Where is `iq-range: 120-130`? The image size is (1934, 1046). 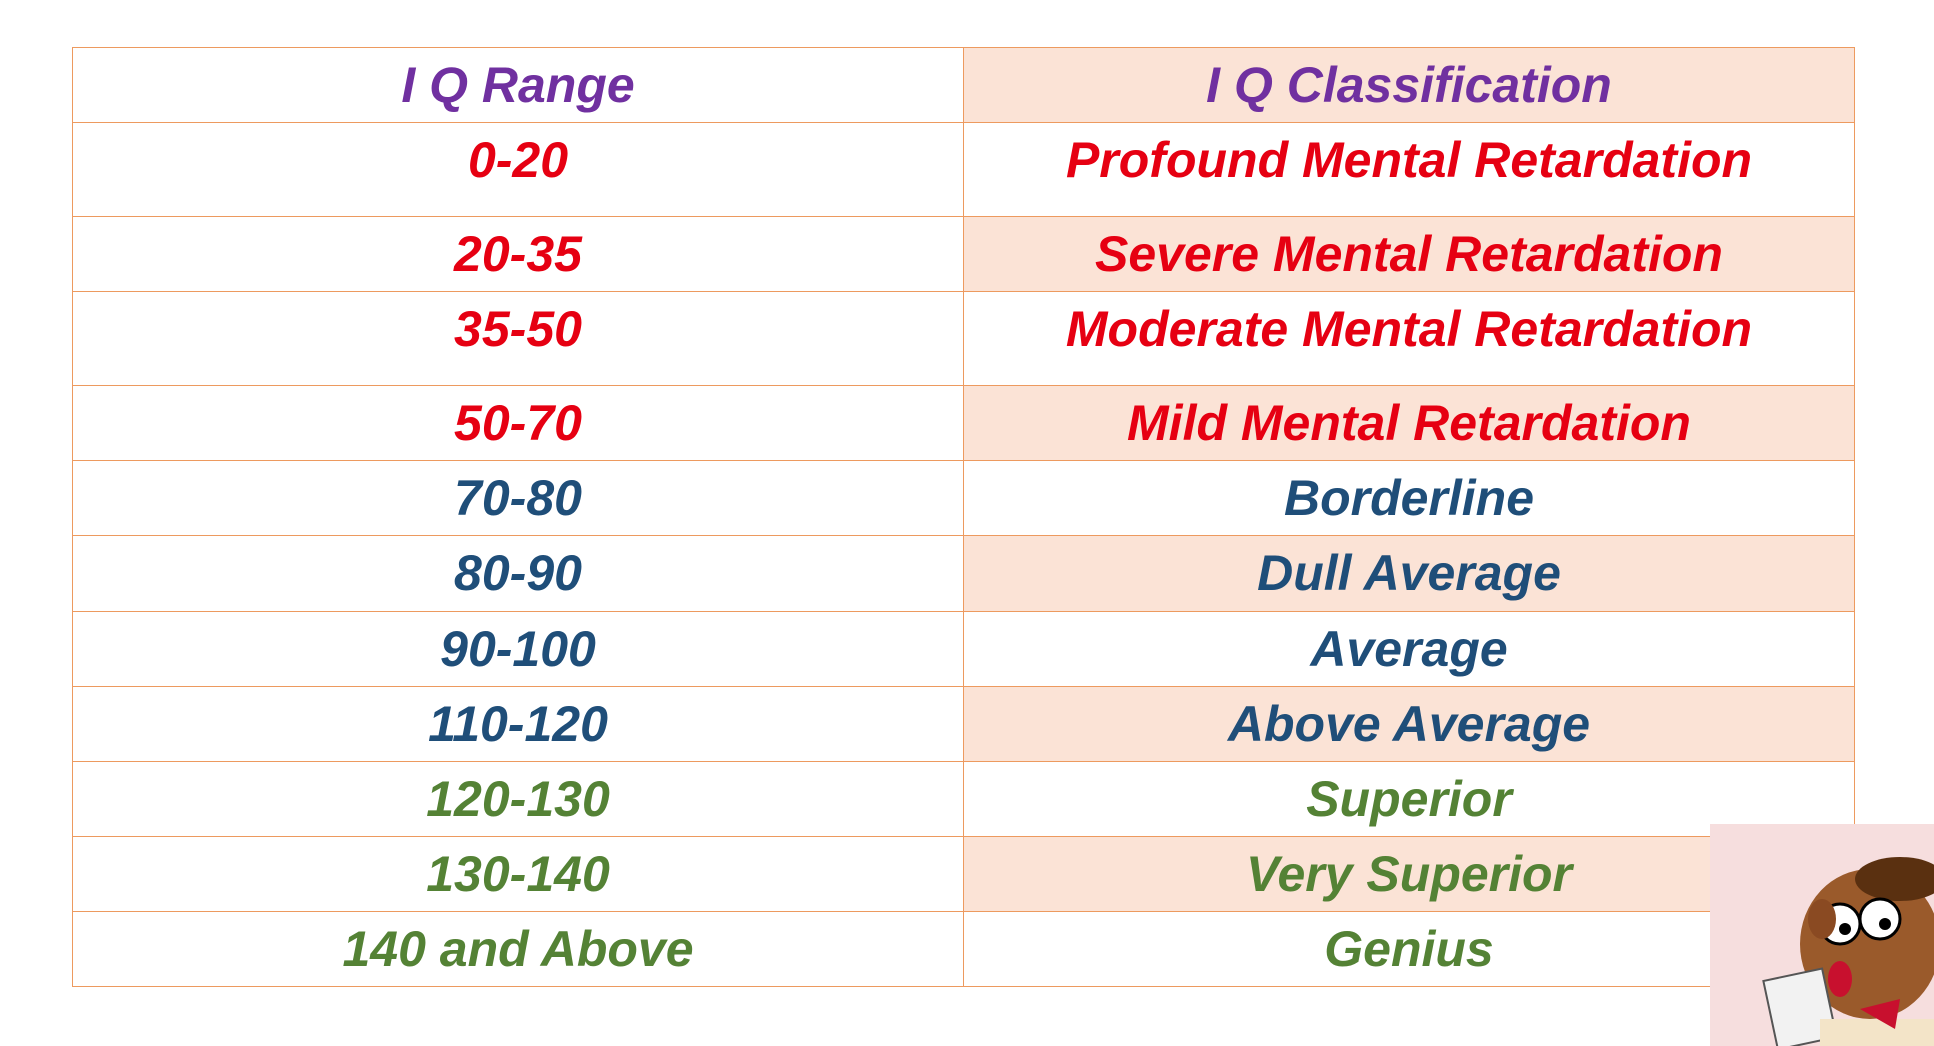
iq-range: 120-130 is located at coordinates (518, 799).